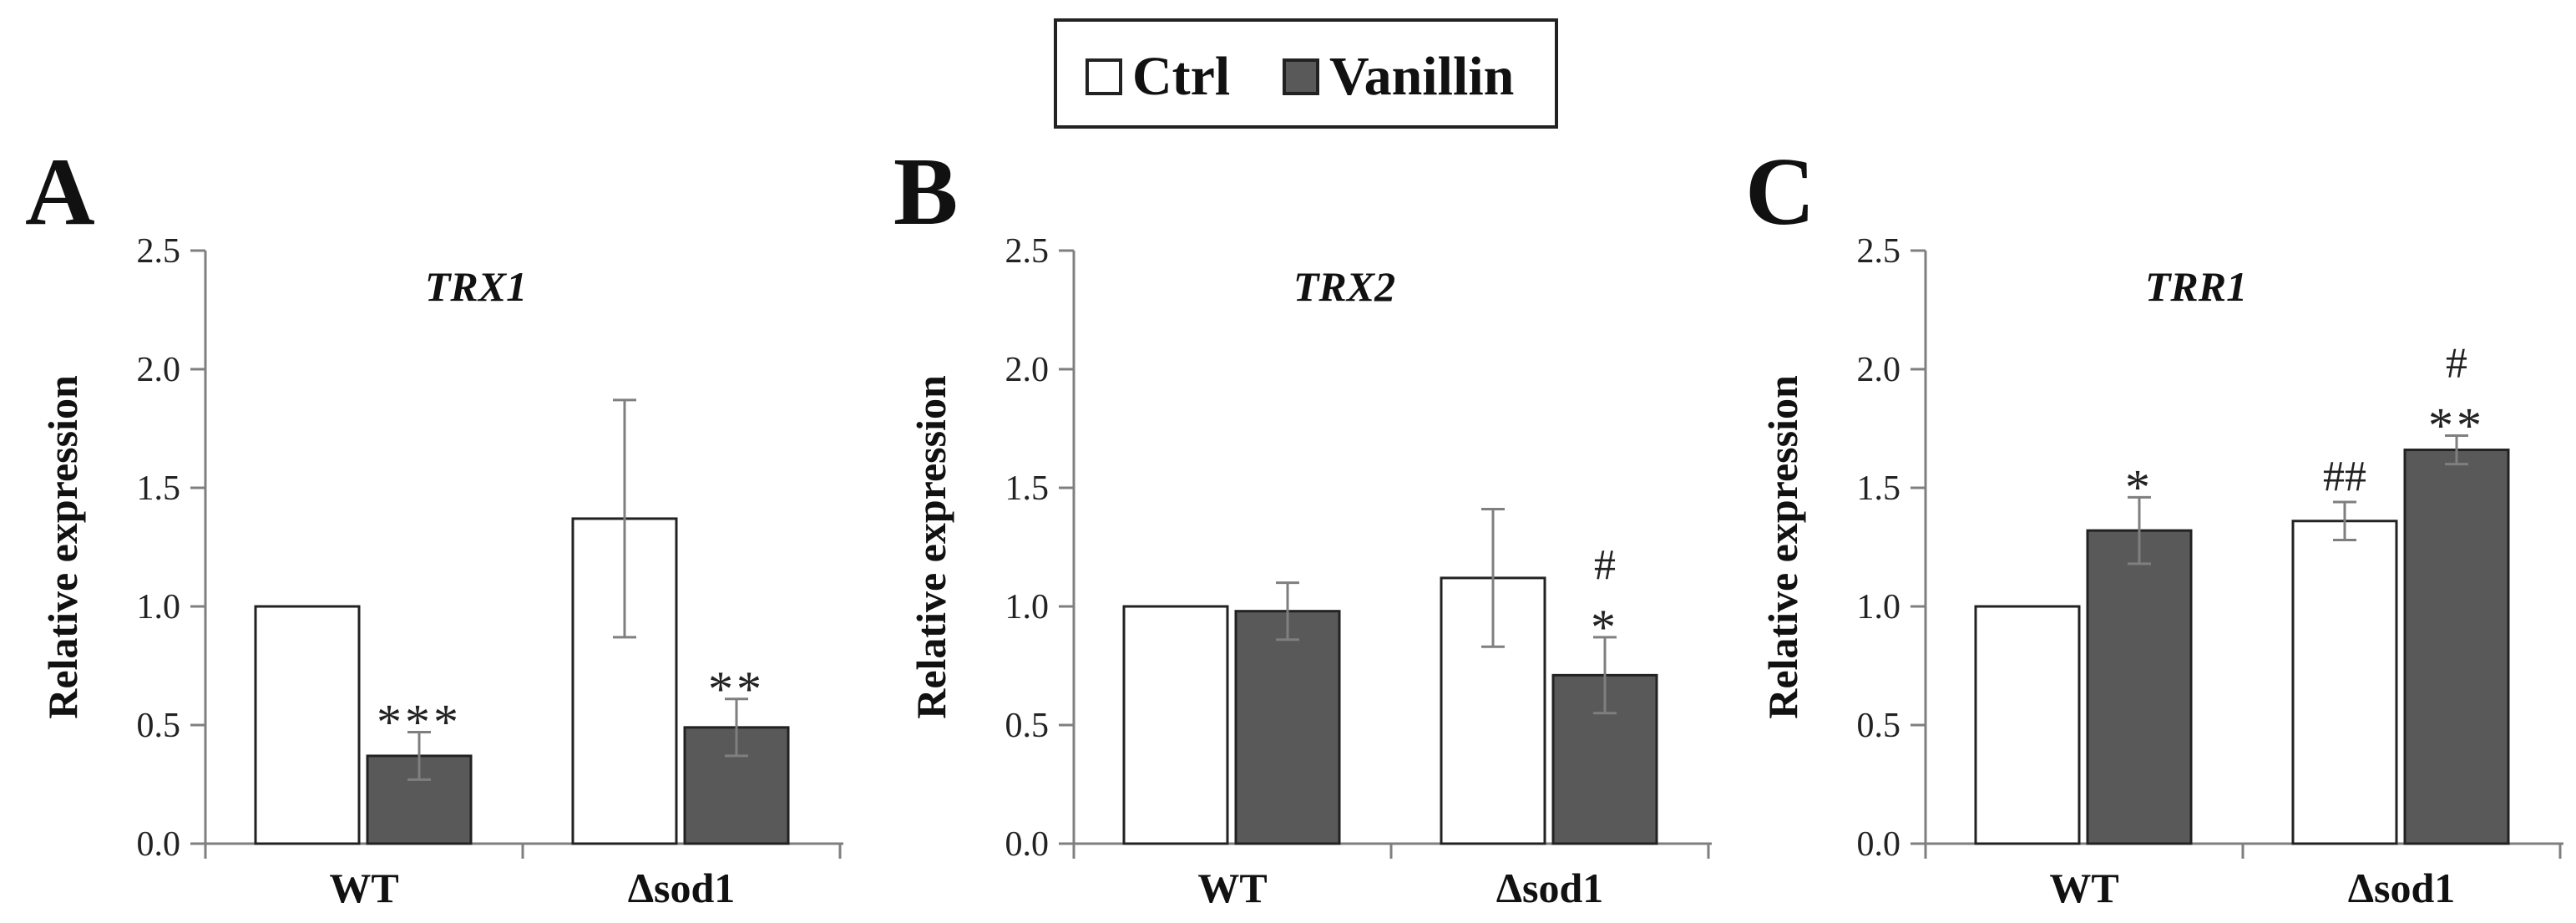 The width and height of the screenshot is (2576, 923). Describe the element at coordinates (60, 192) in the screenshot. I see `panel-letter: A` at that location.